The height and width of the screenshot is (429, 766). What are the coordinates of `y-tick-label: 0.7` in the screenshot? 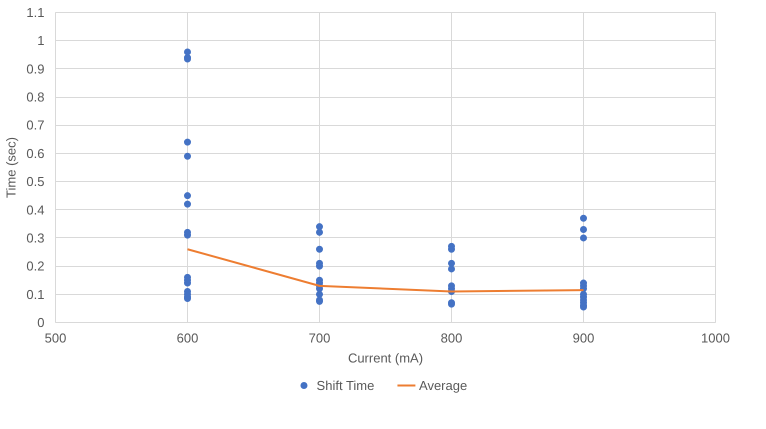 It's located at (35, 125).